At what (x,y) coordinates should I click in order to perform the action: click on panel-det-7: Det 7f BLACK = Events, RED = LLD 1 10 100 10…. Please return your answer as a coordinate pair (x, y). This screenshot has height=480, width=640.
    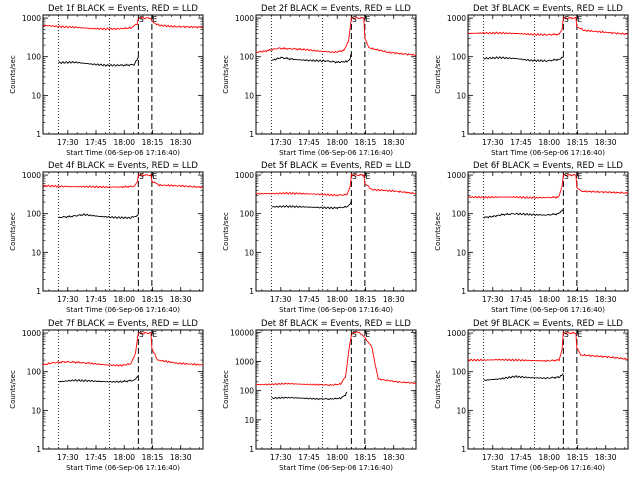
    Looking at the image, I should click on (106, 395).